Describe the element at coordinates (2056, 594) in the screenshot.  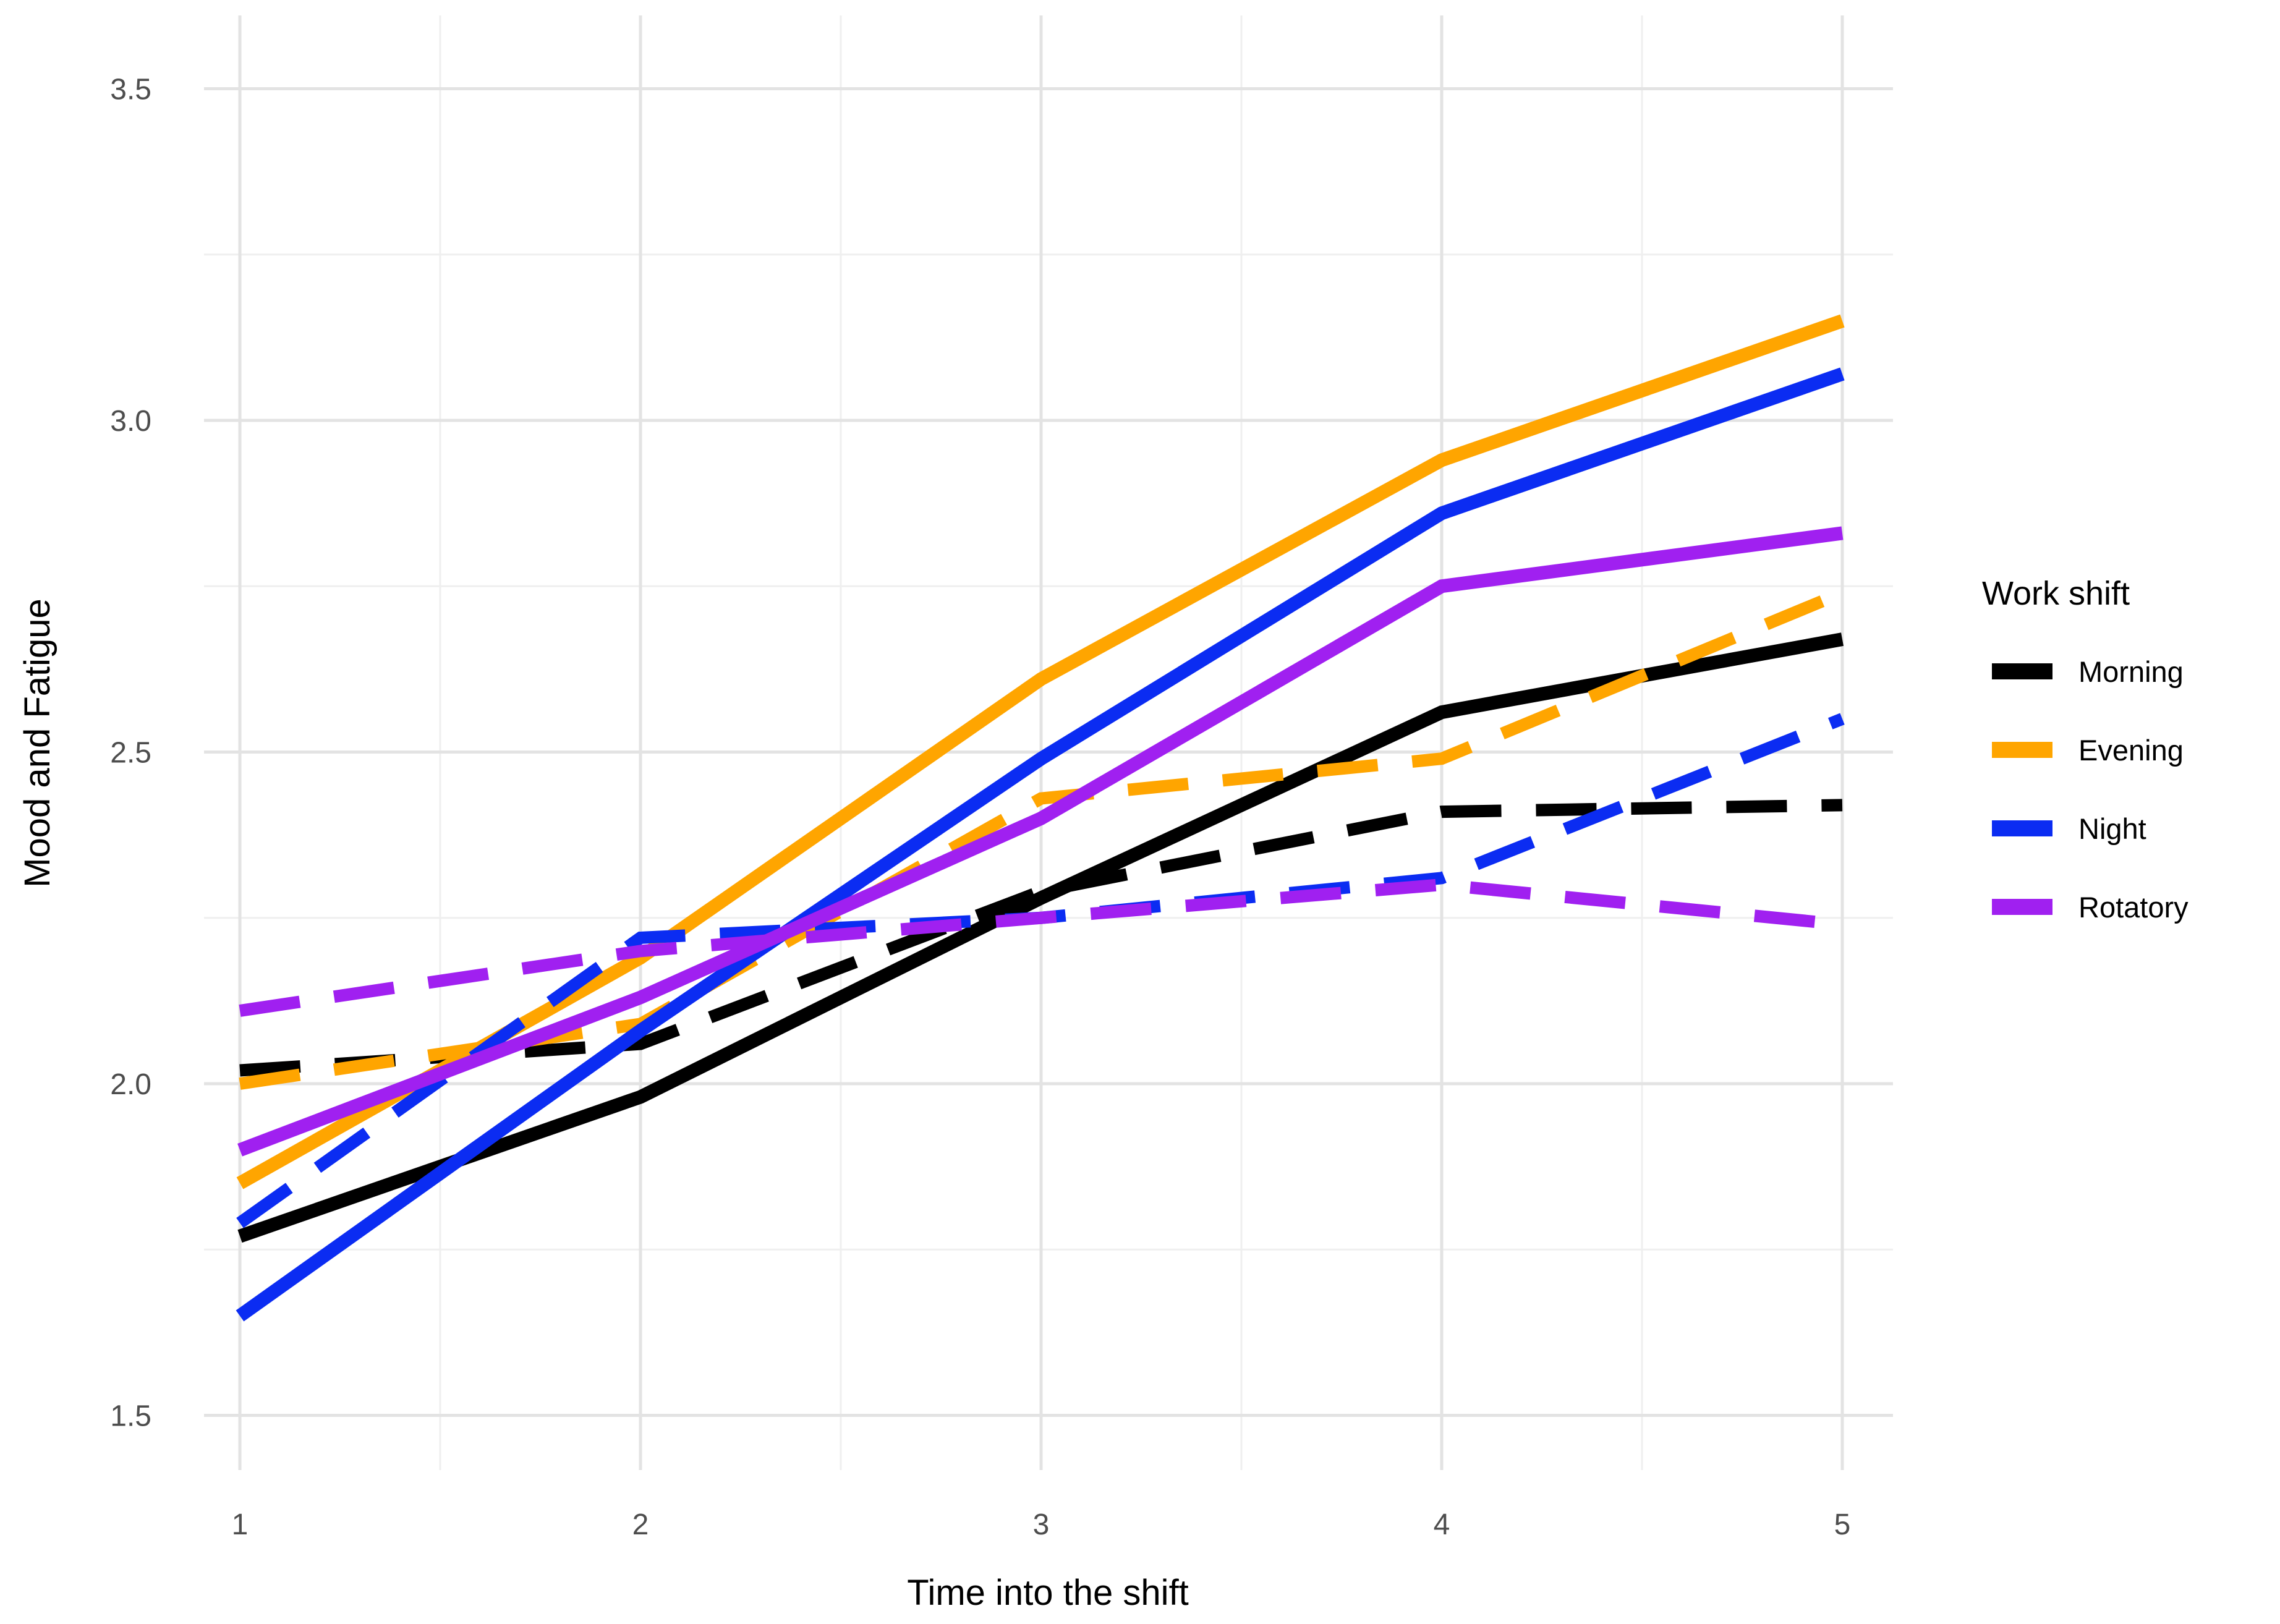
I see `legend-title: Work shift` at that location.